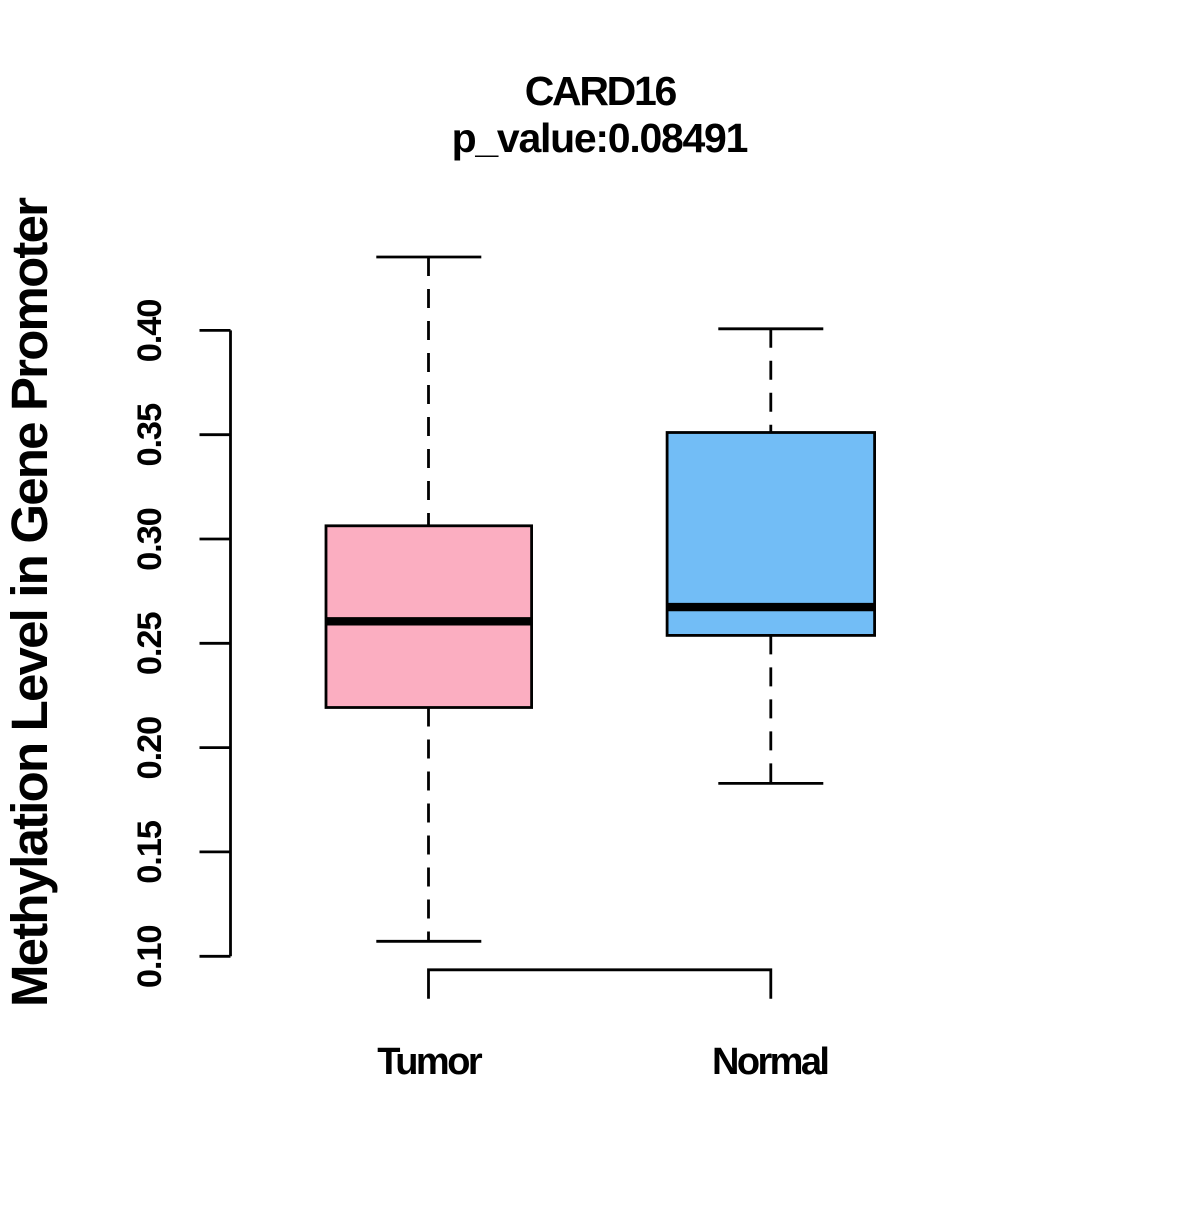  Describe the element at coordinates (430, 1062) in the screenshot. I see `svg-text: Tumor` at that location.